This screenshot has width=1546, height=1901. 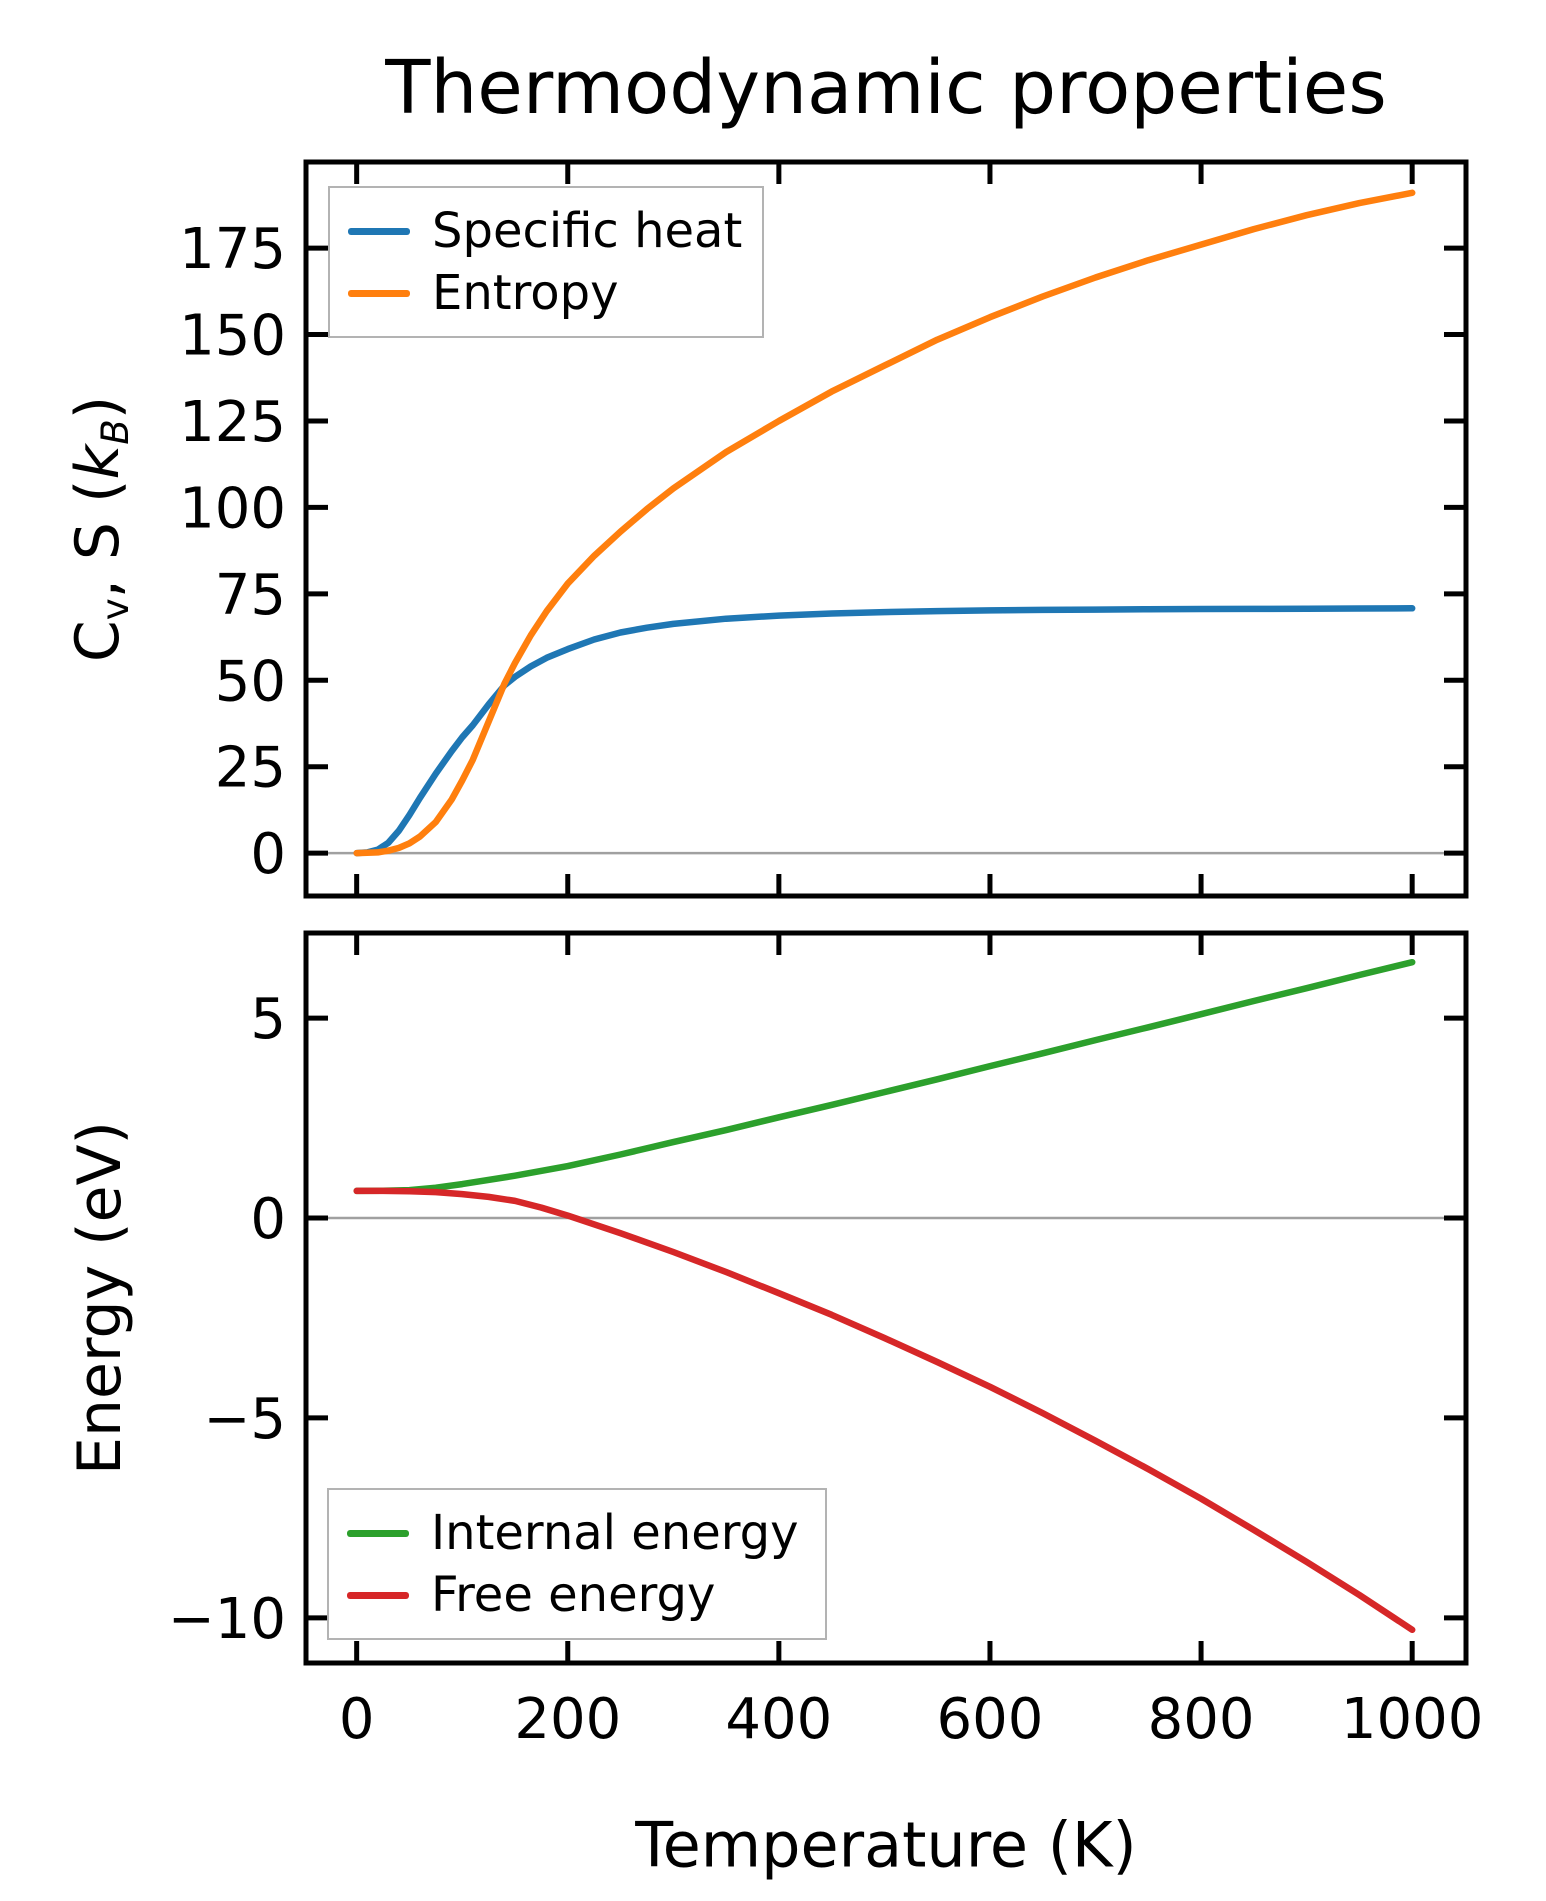 What do you see at coordinates (378, 1595) in the screenshot?
I see `free-energy-line-swatch` at bounding box center [378, 1595].